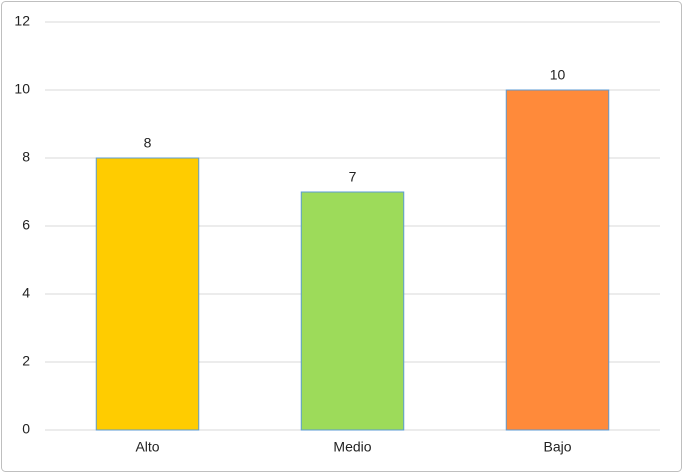 This screenshot has height=474, width=684. Describe the element at coordinates (558, 75) in the screenshot. I see `data-label: 10` at that location.